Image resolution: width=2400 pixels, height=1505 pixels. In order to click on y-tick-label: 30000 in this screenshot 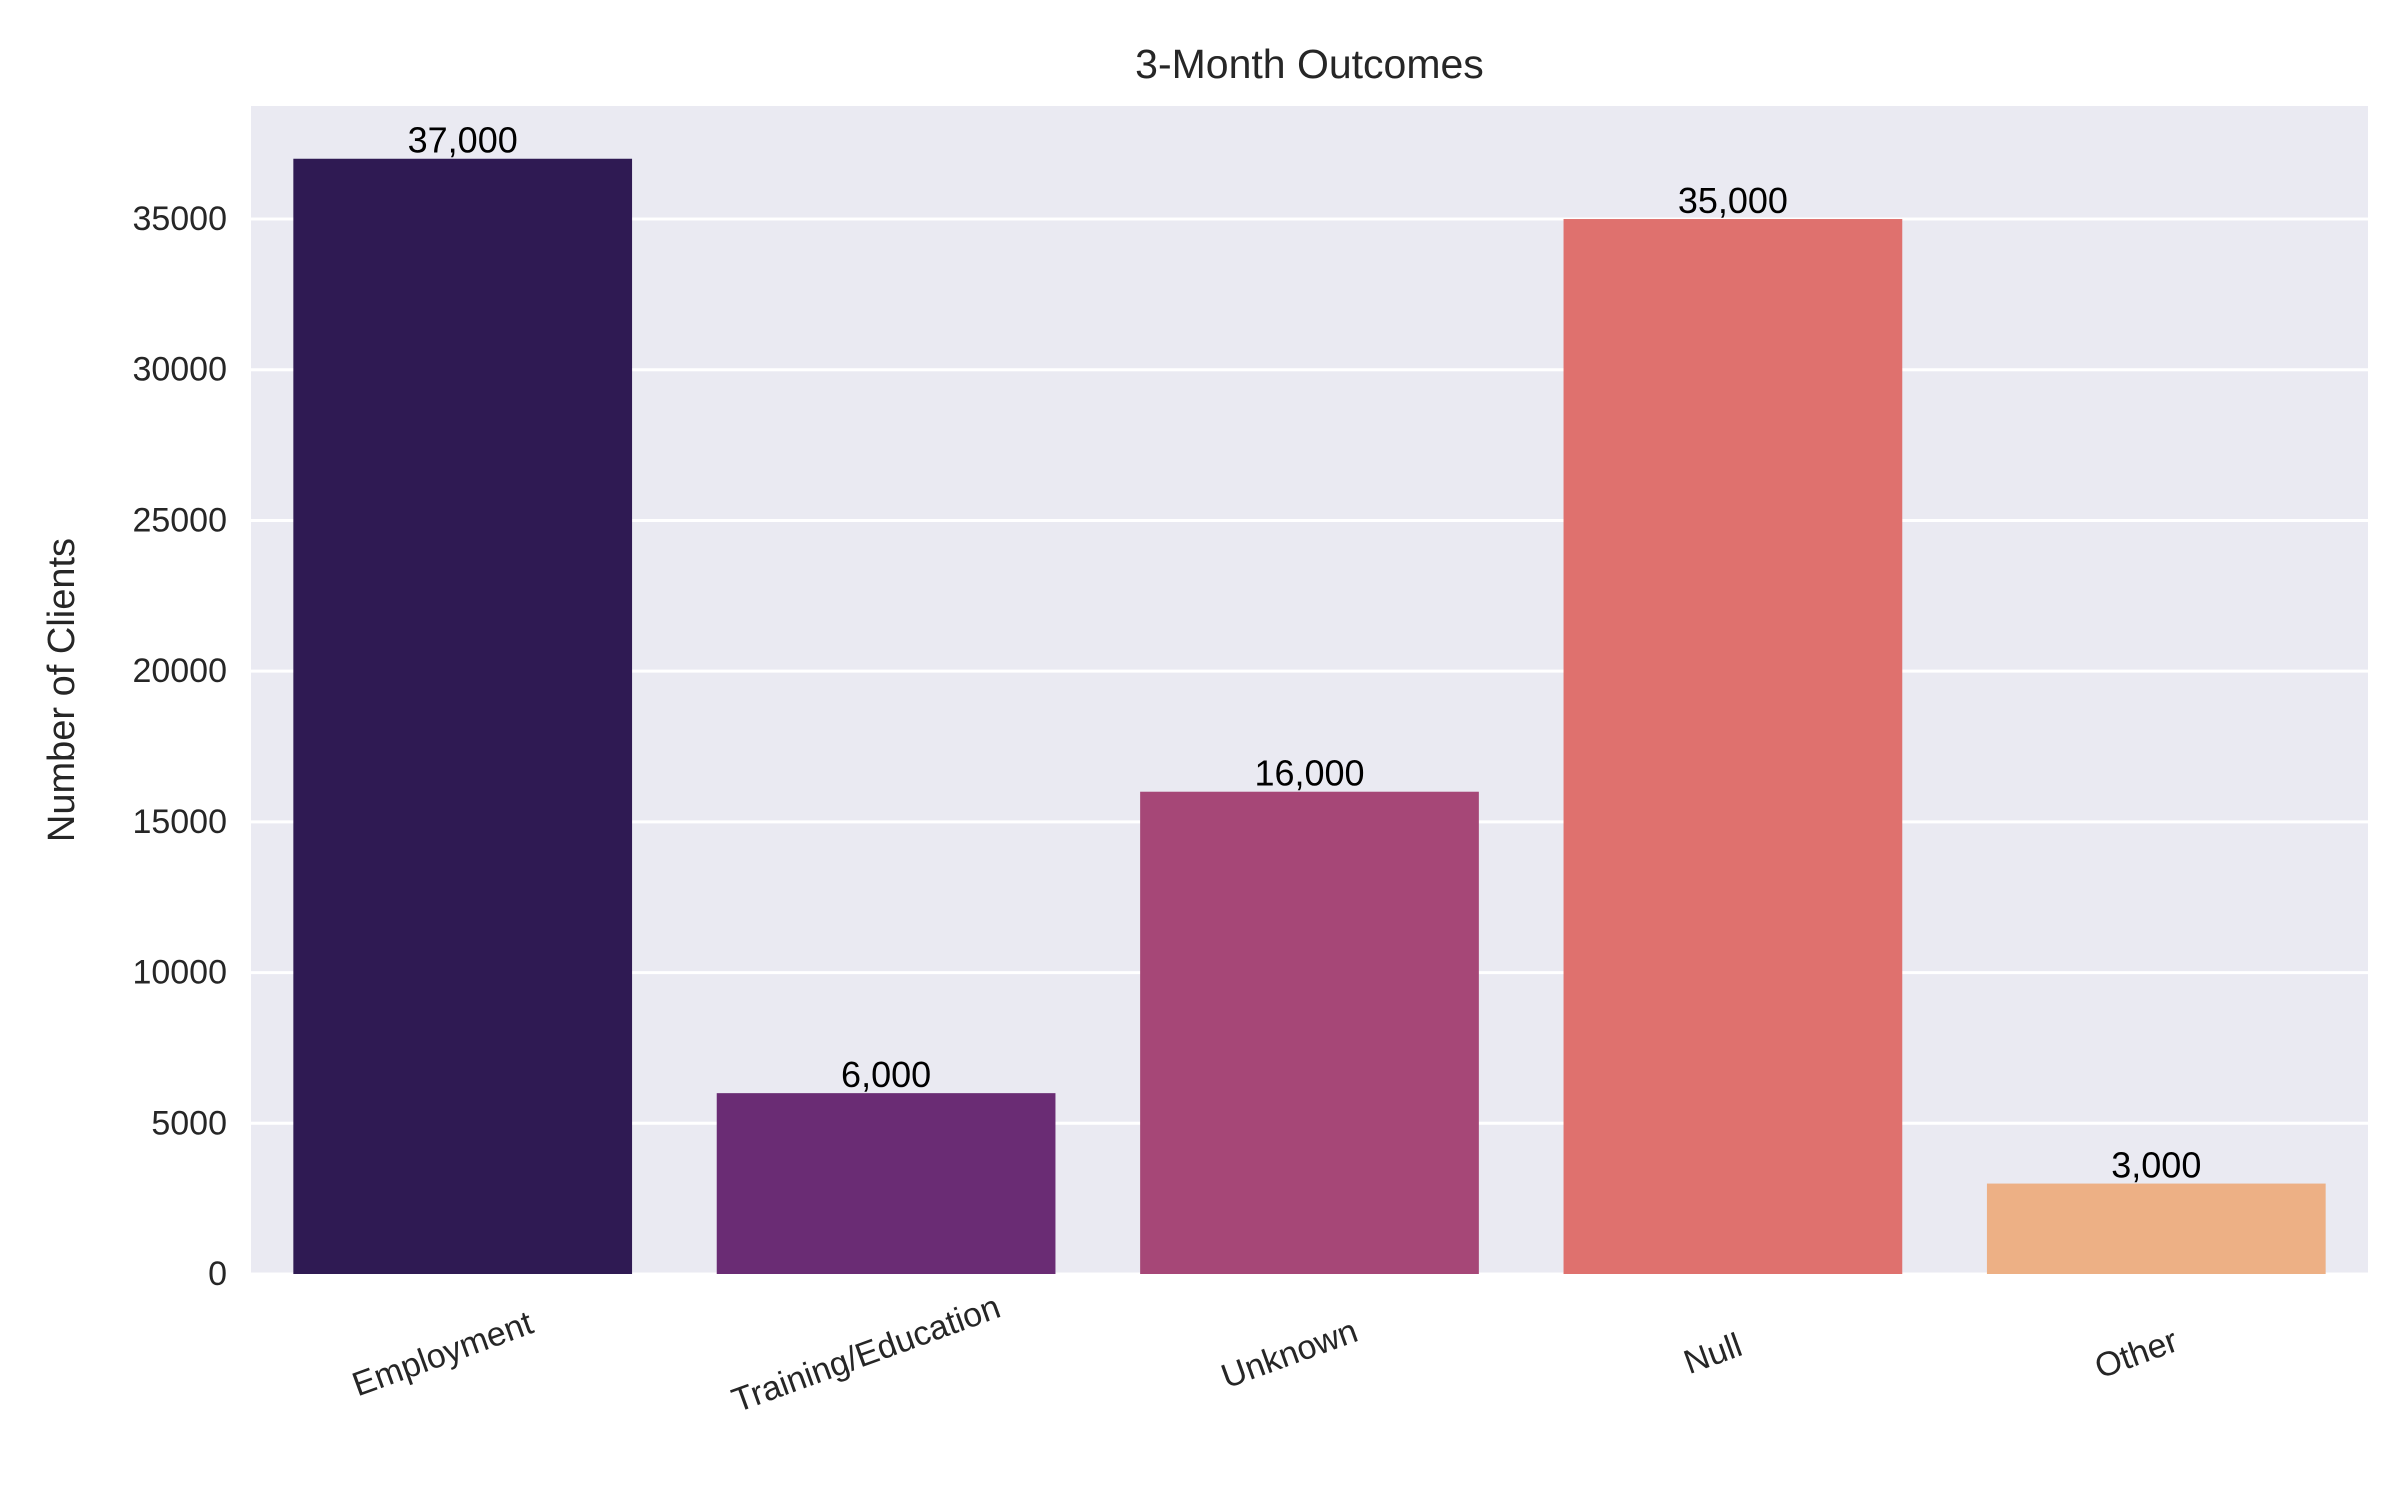, I will do `click(179, 370)`.